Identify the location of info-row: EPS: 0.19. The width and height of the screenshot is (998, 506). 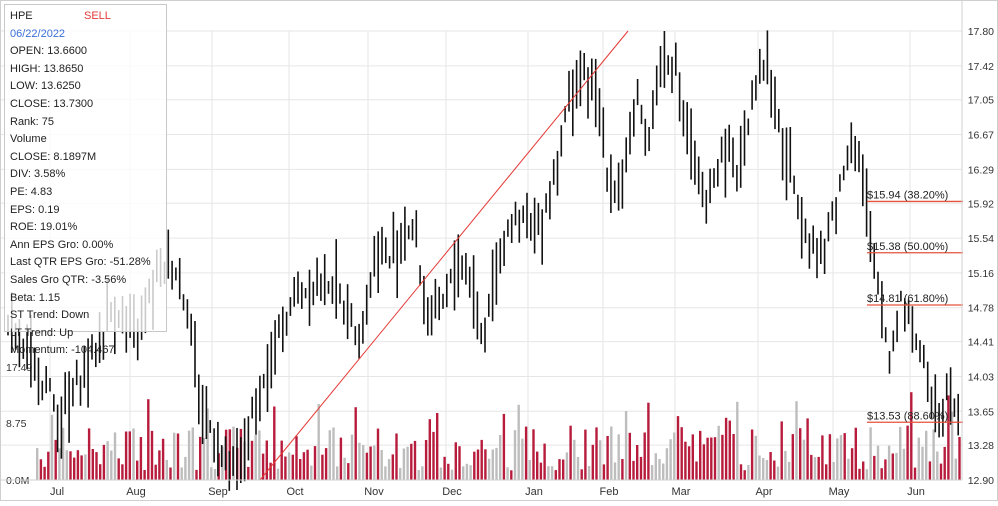
(35, 209).